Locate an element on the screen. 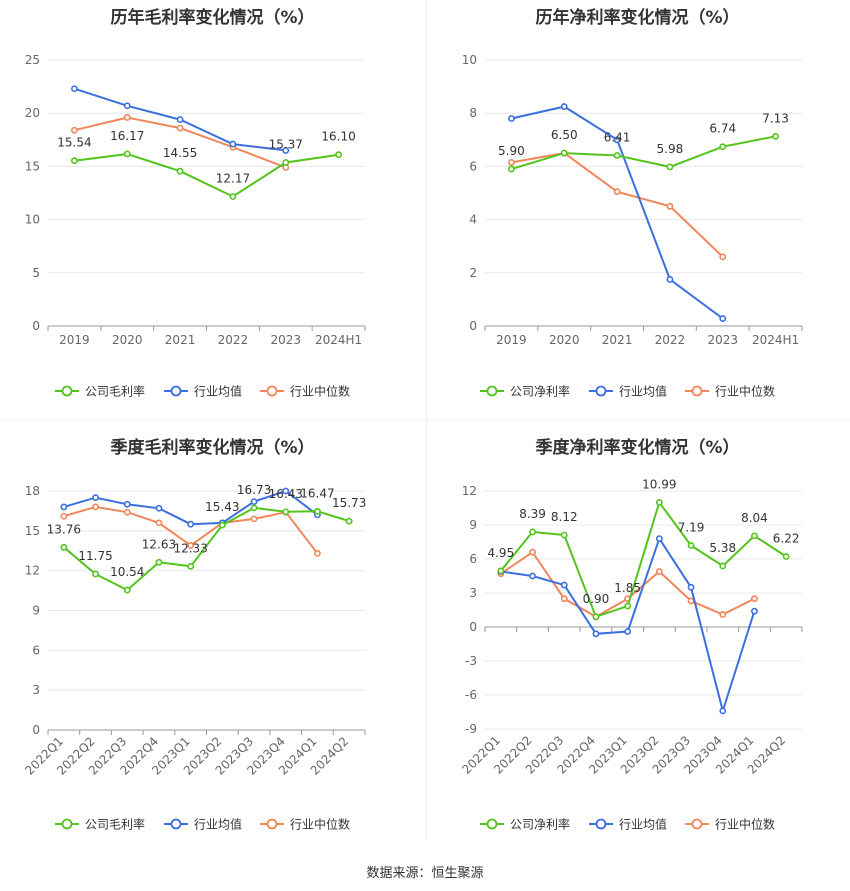 The height and width of the screenshot is (891, 850). data-label: 5.38 is located at coordinates (722, 548).